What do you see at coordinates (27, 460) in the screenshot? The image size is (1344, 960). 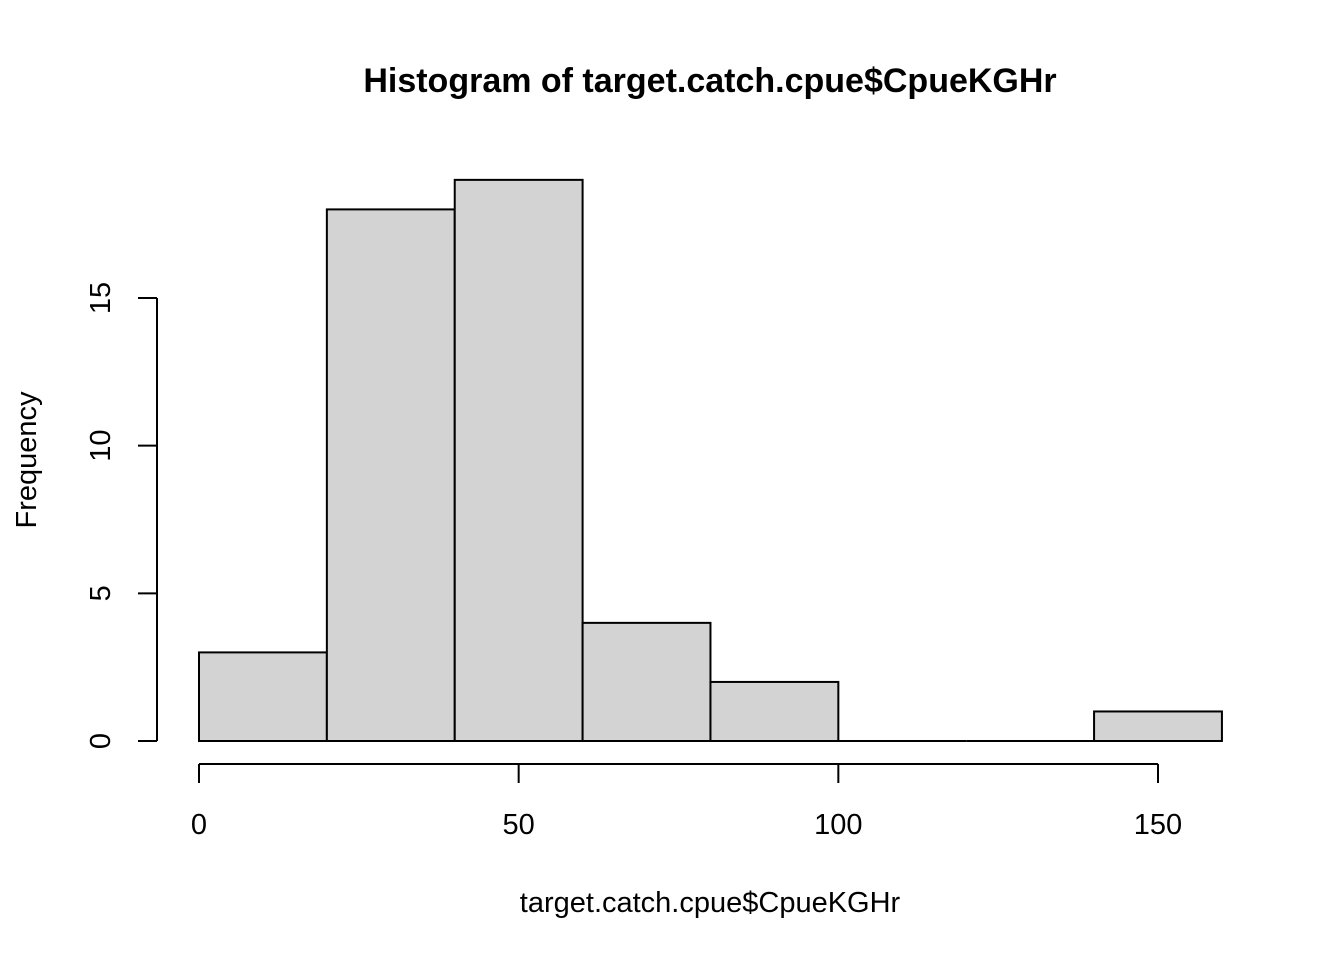 I see `y-axis-label: Frequency` at bounding box center [27, 460].